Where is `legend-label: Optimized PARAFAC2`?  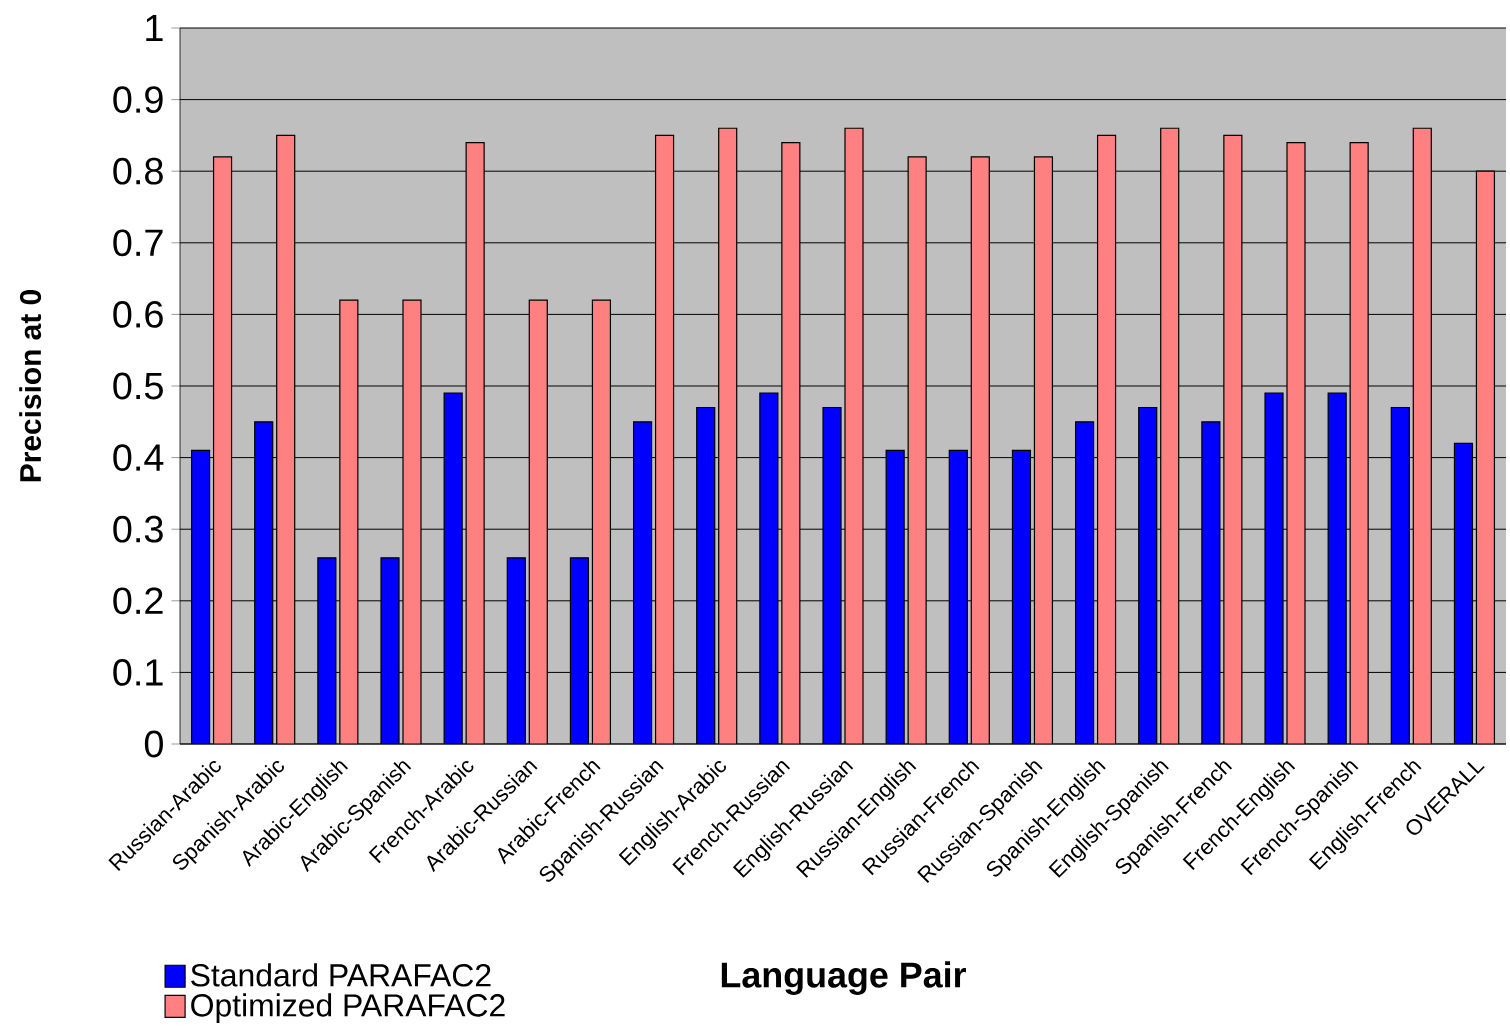
legend-label: Optimized PARAFAC2 is located at coordinates (348, 1008).